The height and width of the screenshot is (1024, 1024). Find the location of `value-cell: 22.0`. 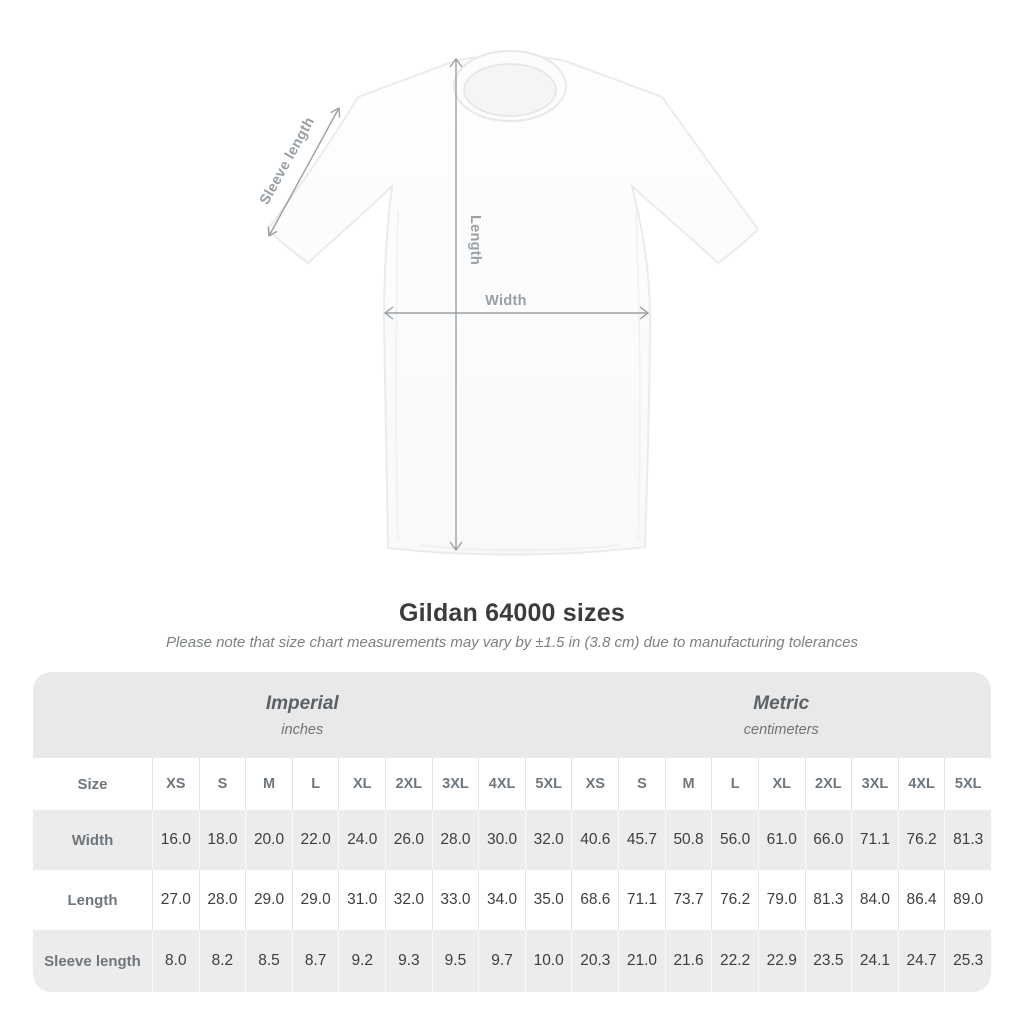

value-cell: 22.0 is located at coordinates (315, 840).